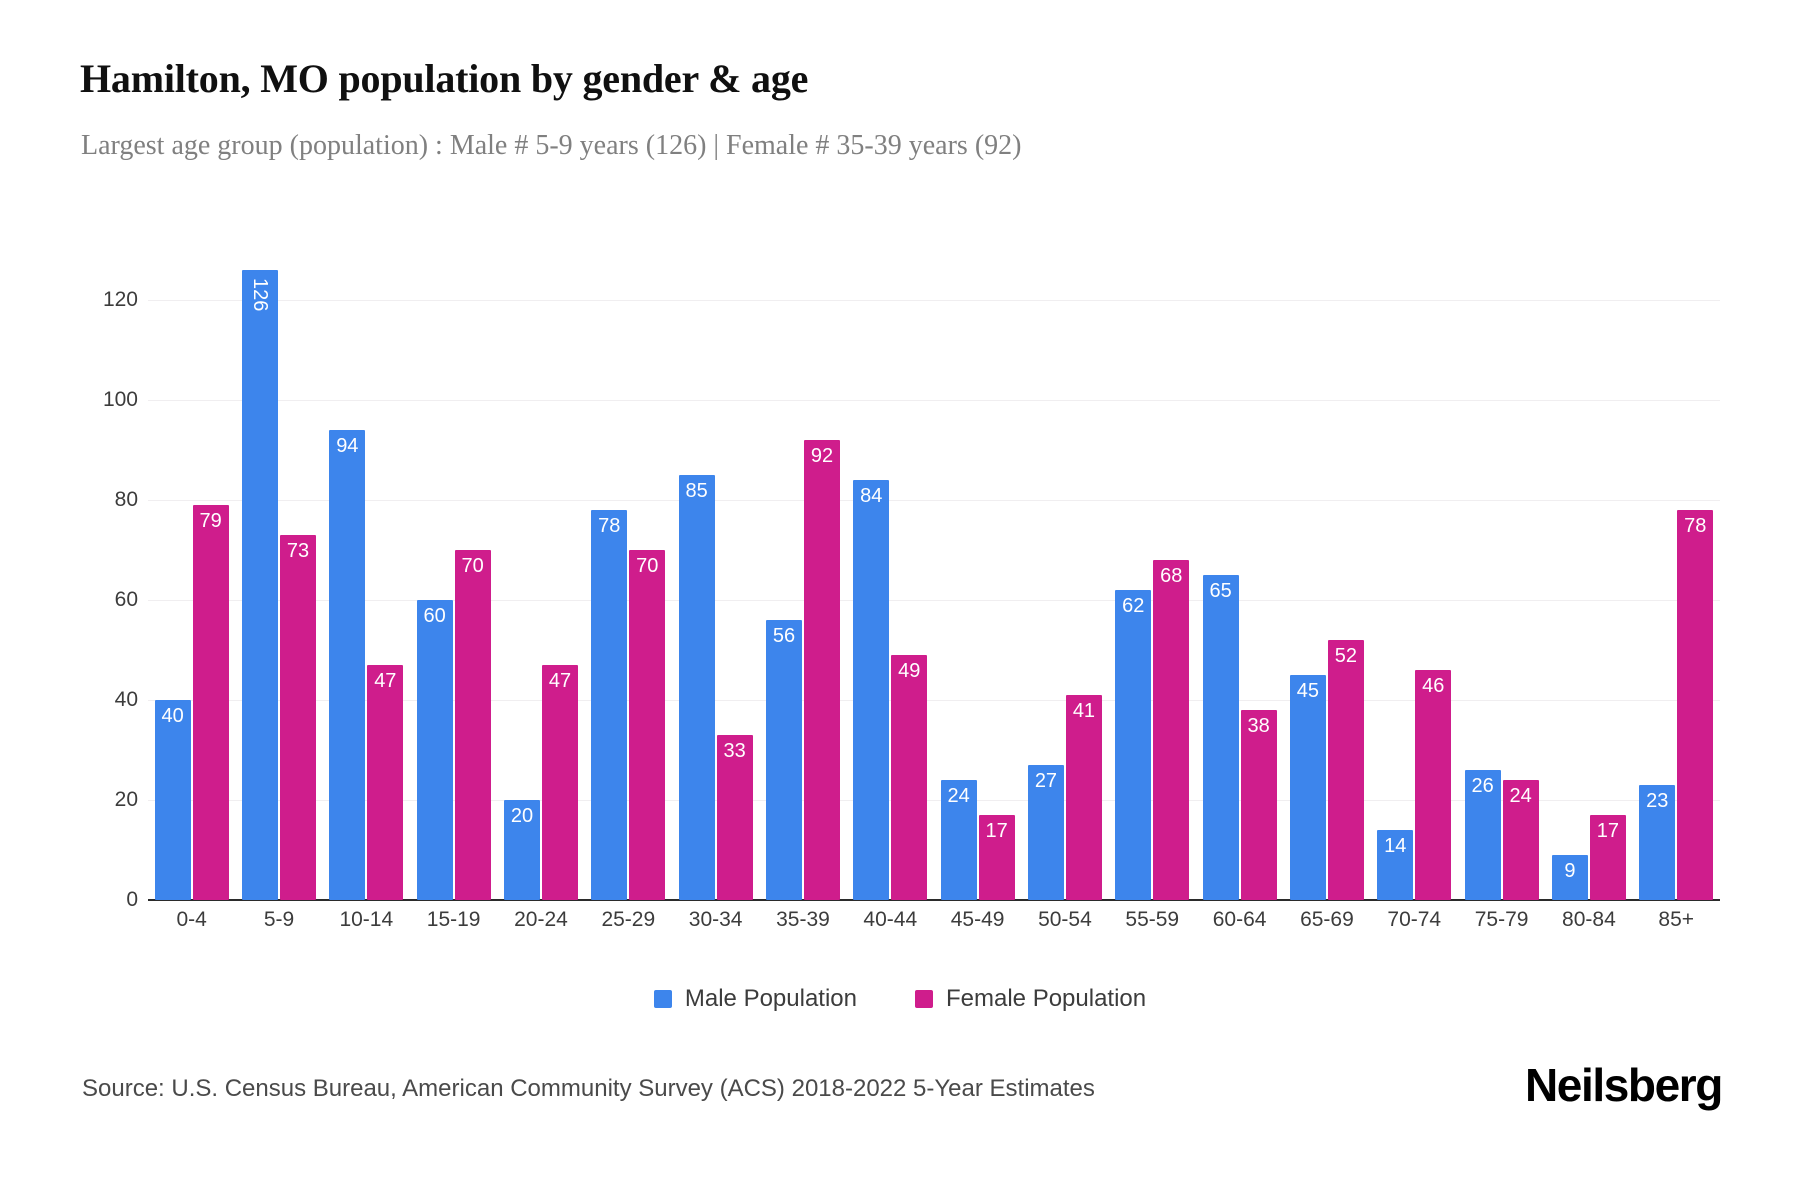  What do you see at coordinates (958, 840) in the screenshot?
I see `bar-male: 24` at bounding box center [958, 840].